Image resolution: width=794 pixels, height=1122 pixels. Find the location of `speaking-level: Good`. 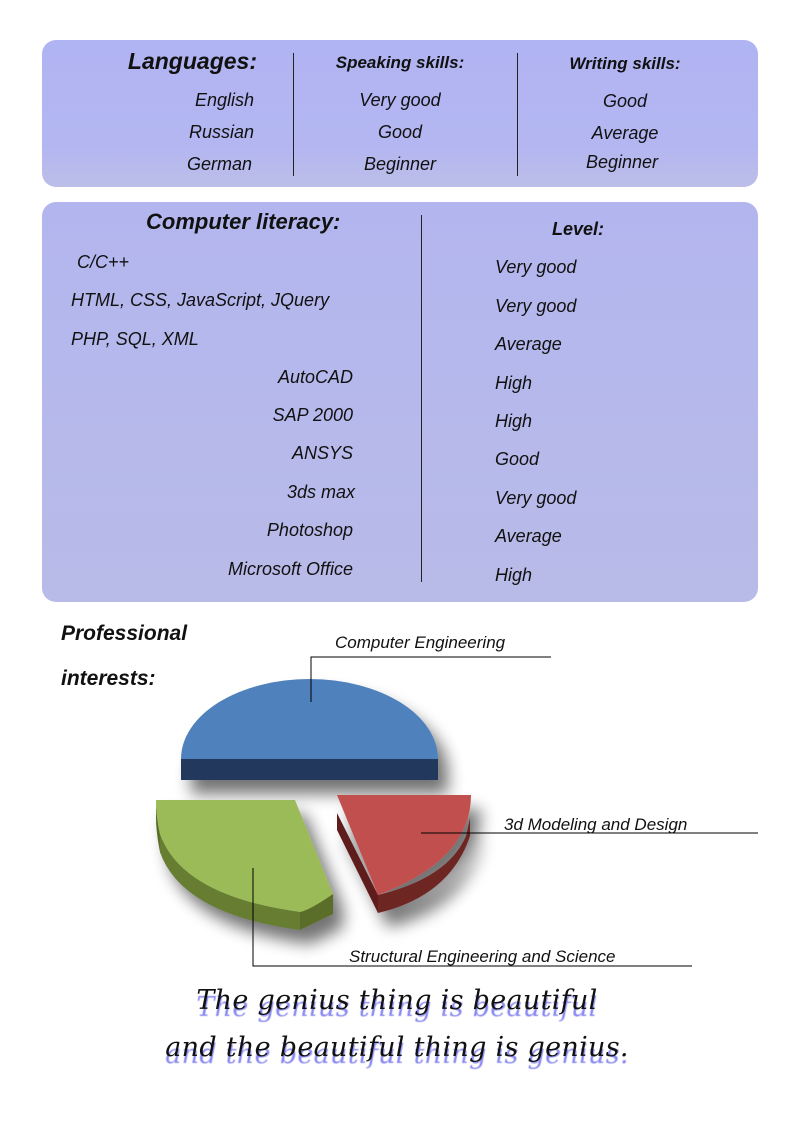

speaking-level: Good is located at coordinates (400, 132).